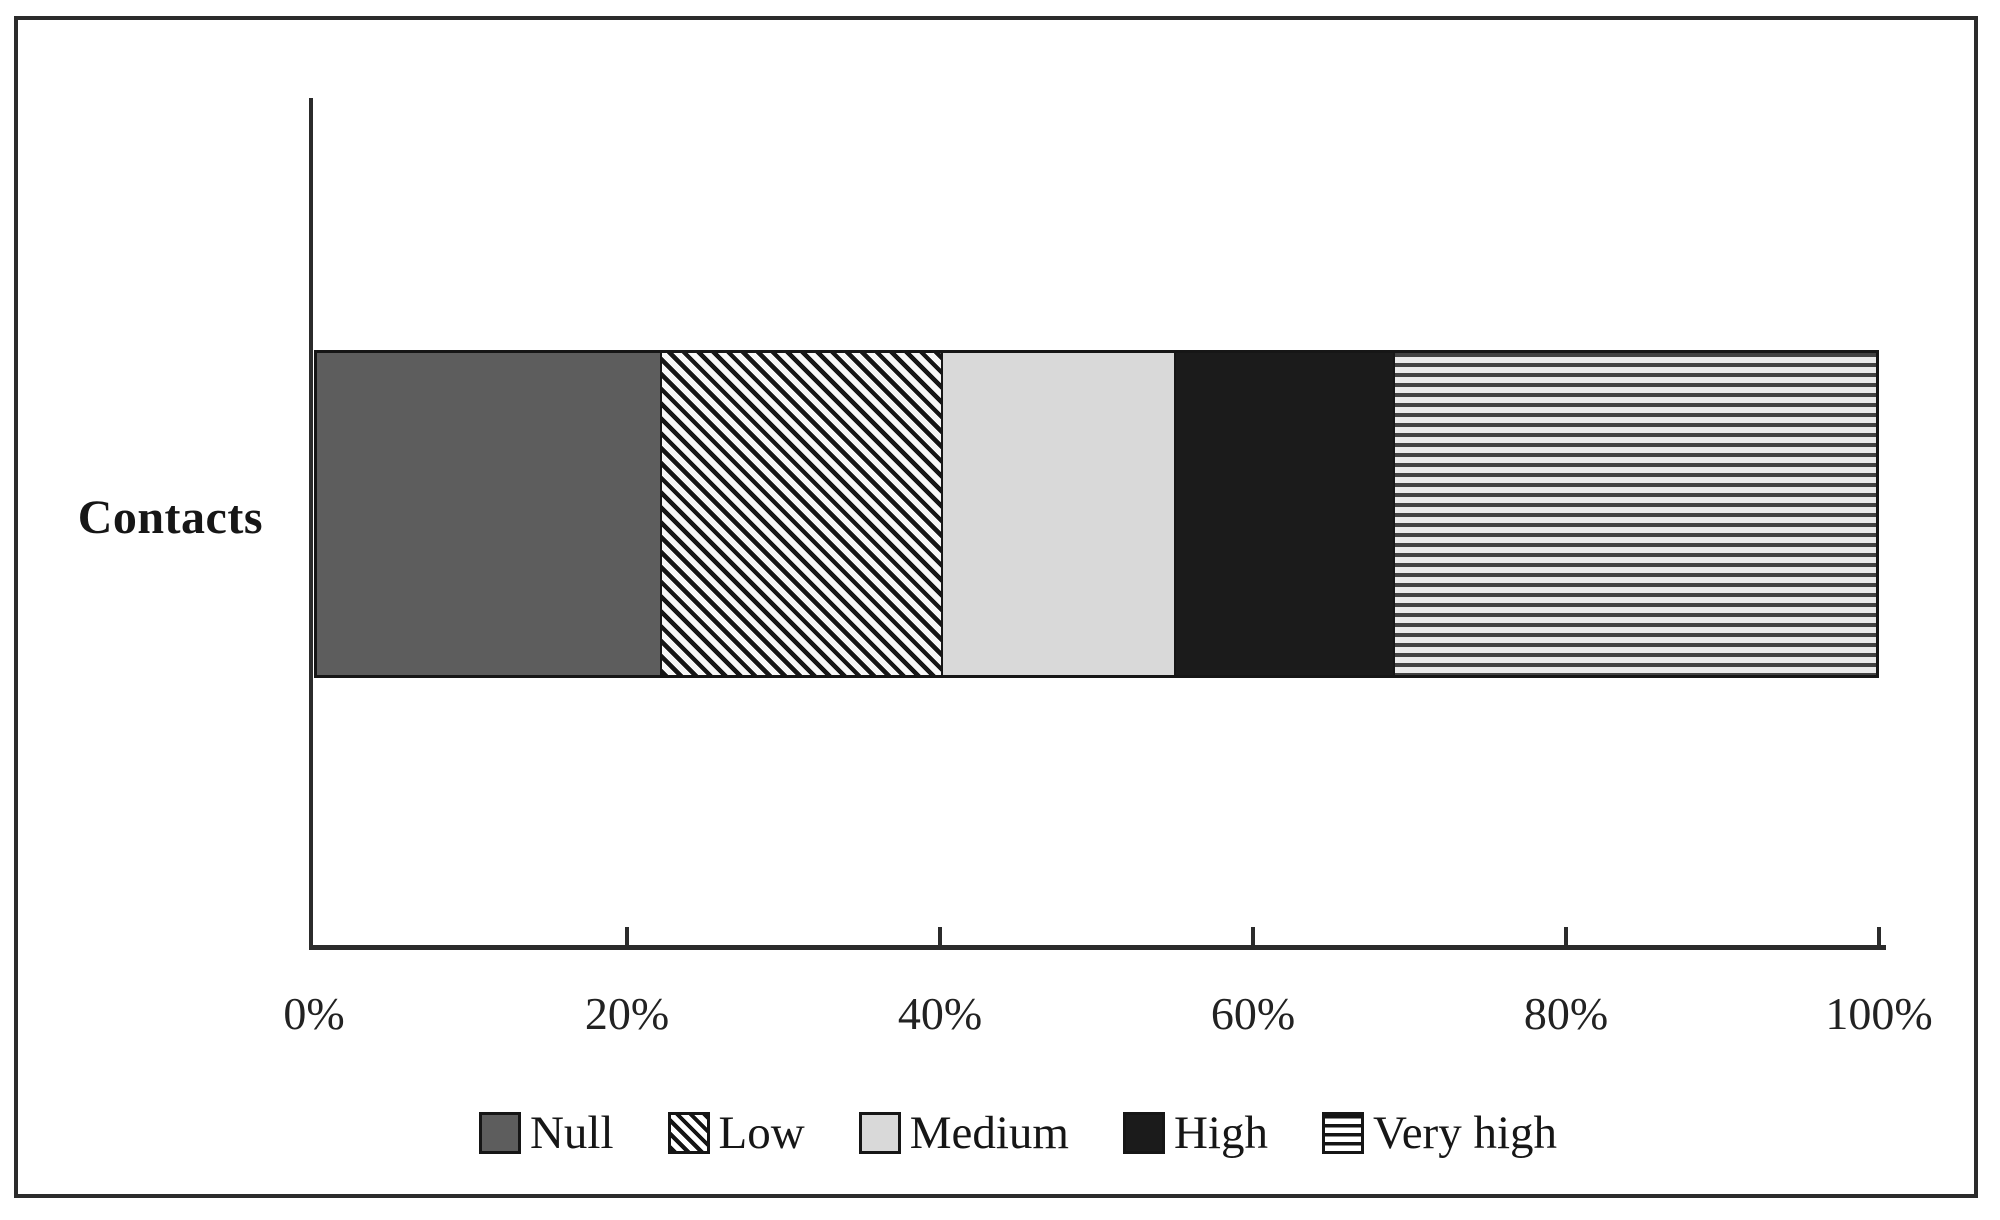 The height and width of the screenshot is (1220, 2000). Describe the element at coordinates (1283, 514) in the screenshot. I see `bar-segment-high` at that location.